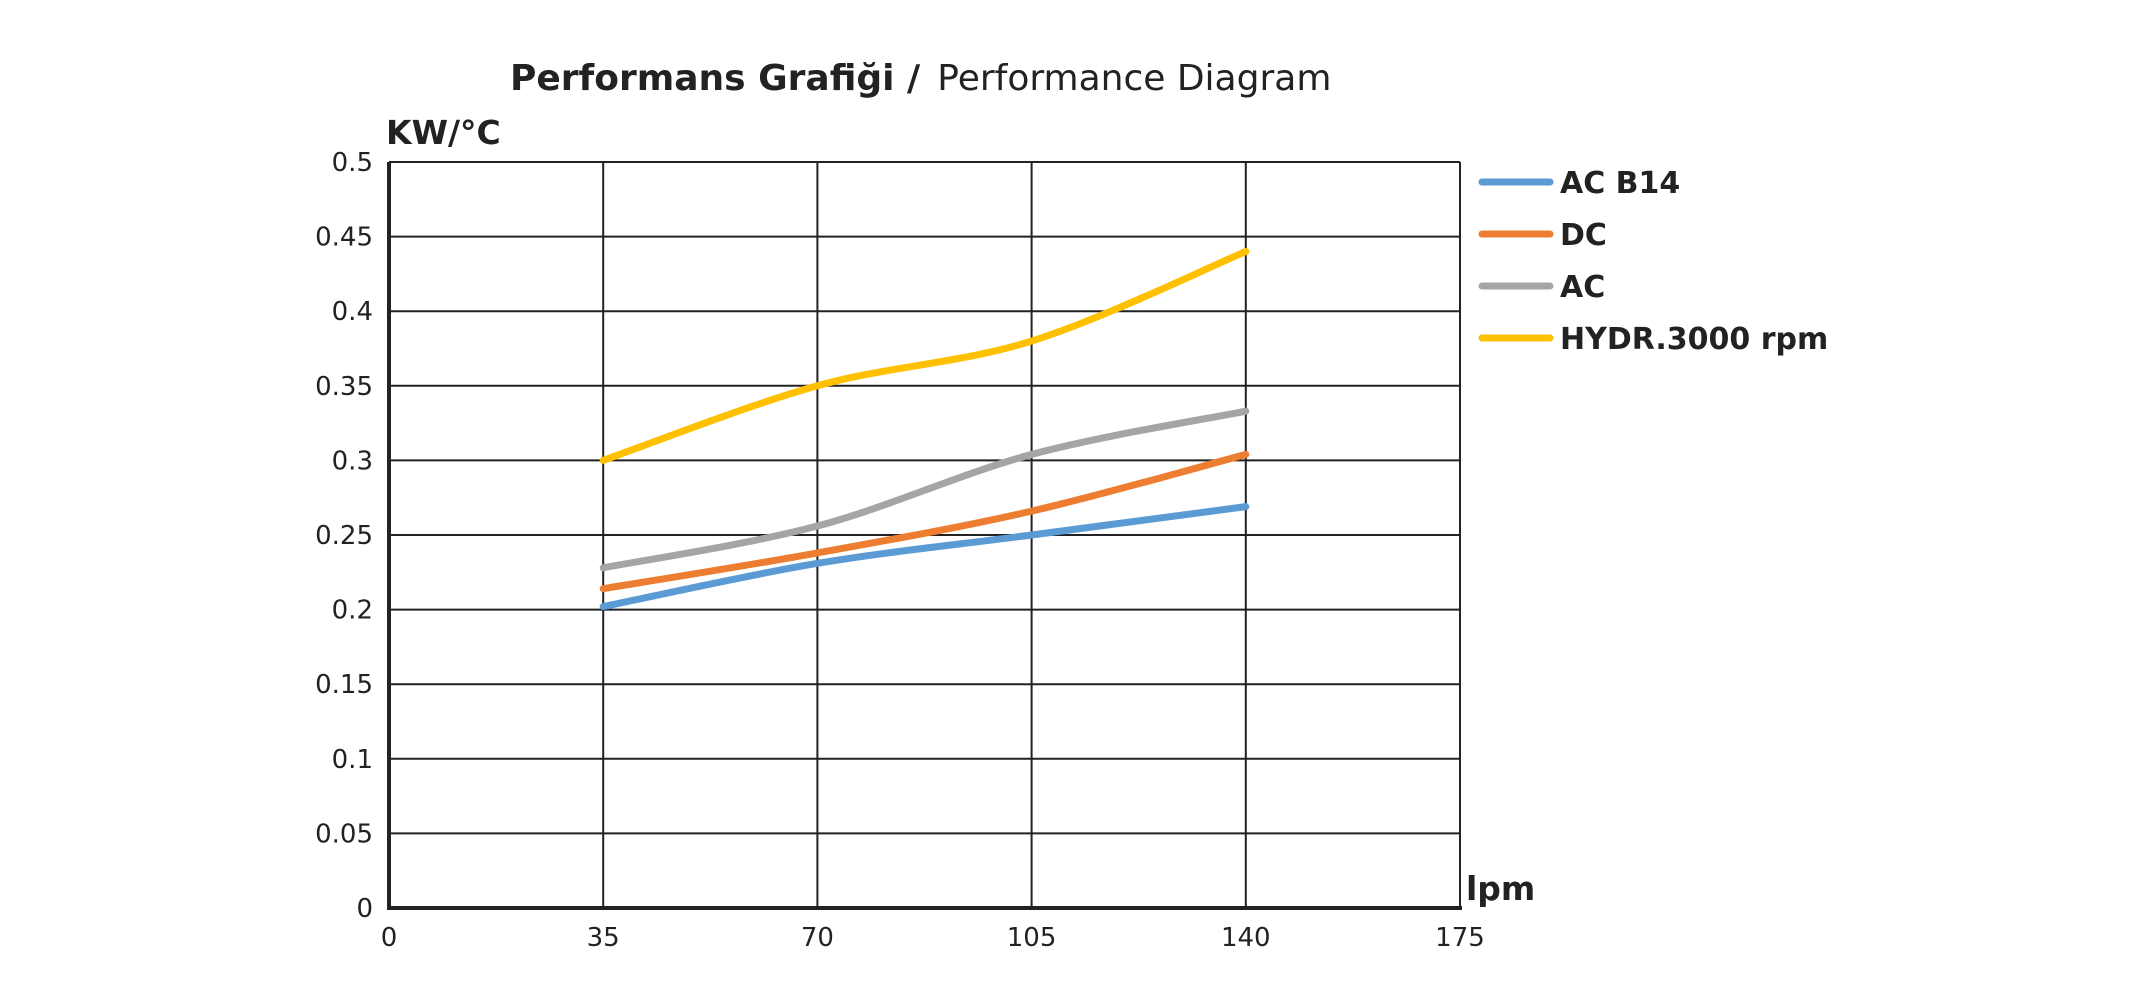 The image size is (2140, 1007). What do you see at coordinates (352, 760) in the screenshot?
I see `y-tick-label: 0.1` at bounding box center [352, 760].